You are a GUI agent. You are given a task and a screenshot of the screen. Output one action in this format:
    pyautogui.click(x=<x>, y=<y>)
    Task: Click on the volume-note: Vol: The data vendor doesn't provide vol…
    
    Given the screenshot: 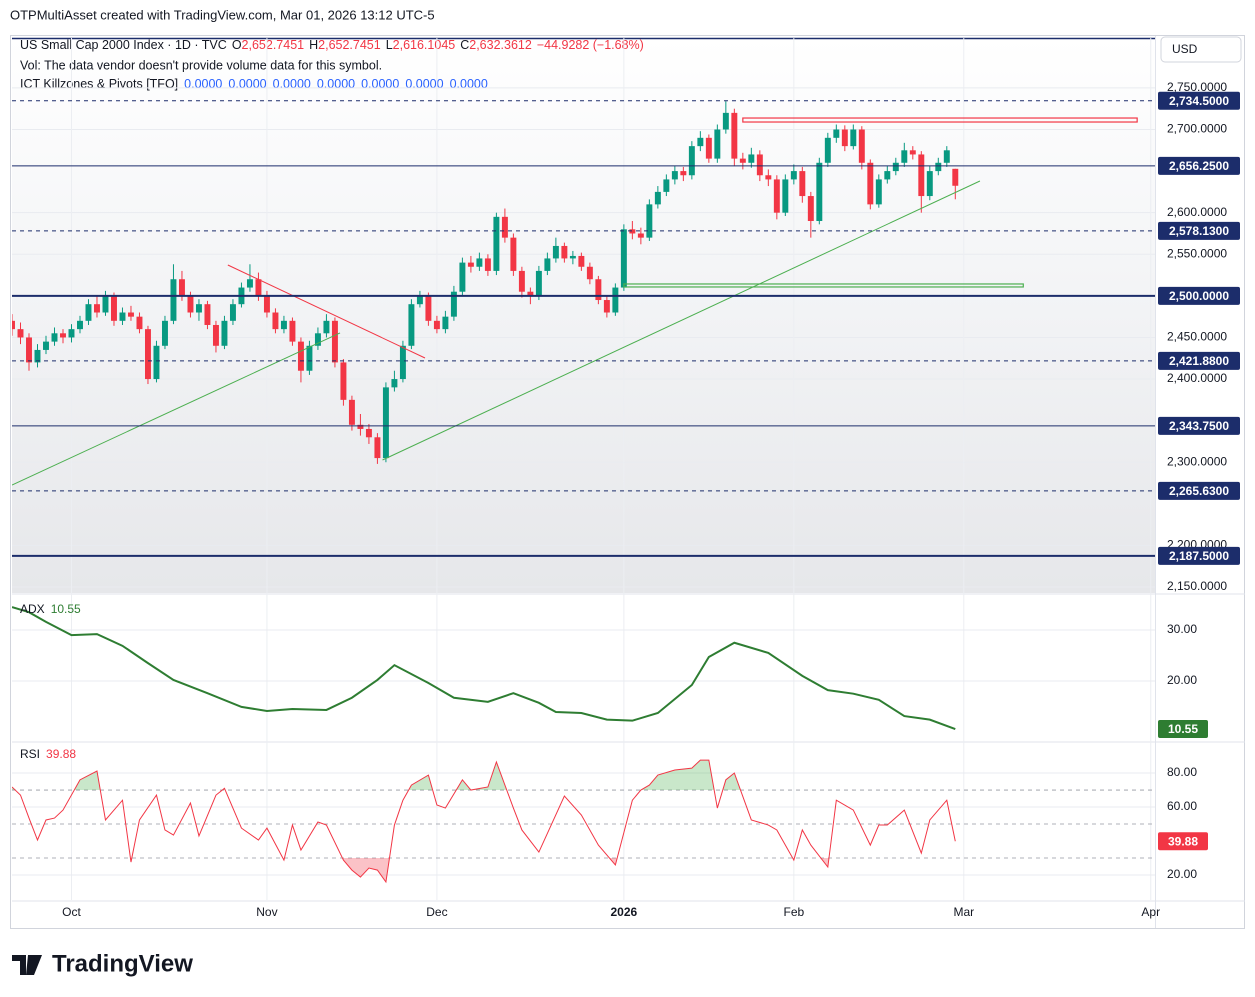 What is the action you would take?
    pyautogui.click(x=201, y=65)
    